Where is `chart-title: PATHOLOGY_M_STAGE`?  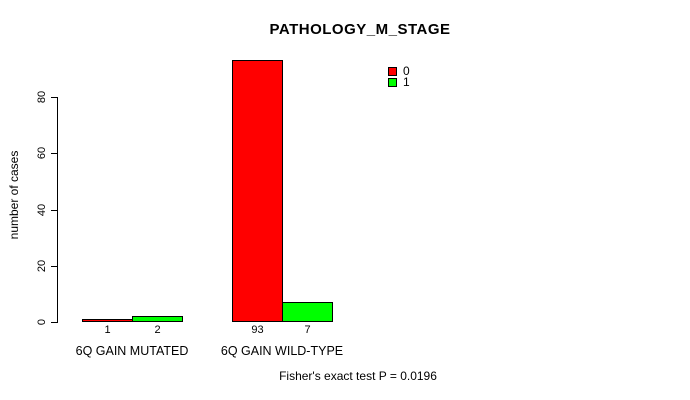
chart-title: PATHOLOGY_M_STAGE is located at coordinates (360, 29).